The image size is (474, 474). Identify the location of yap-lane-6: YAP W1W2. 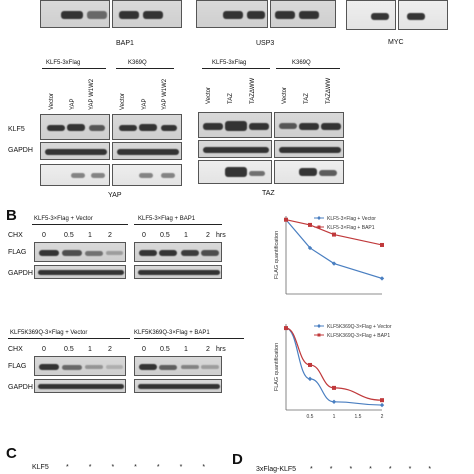
(165, 94).